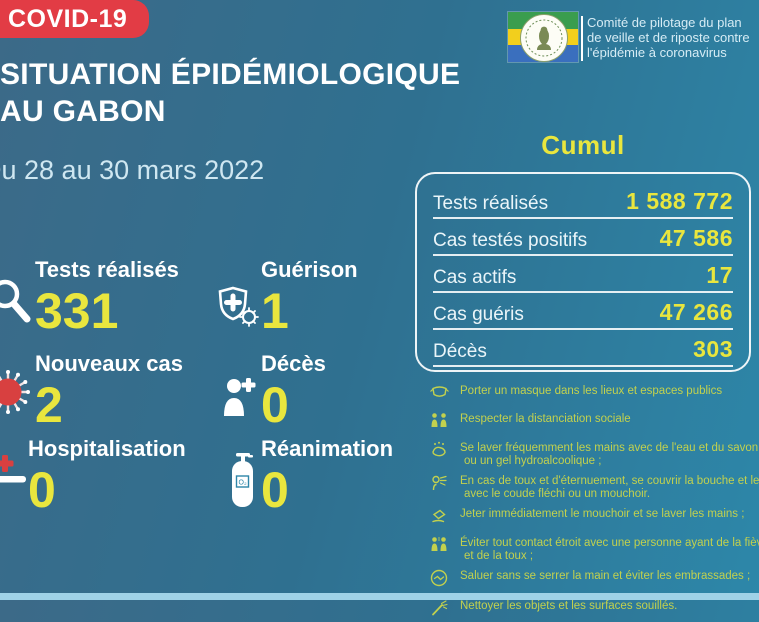  Describe the element at coordinates (460, 351) in the screenshot. I see `cumul-row-label: Décès` at that location.